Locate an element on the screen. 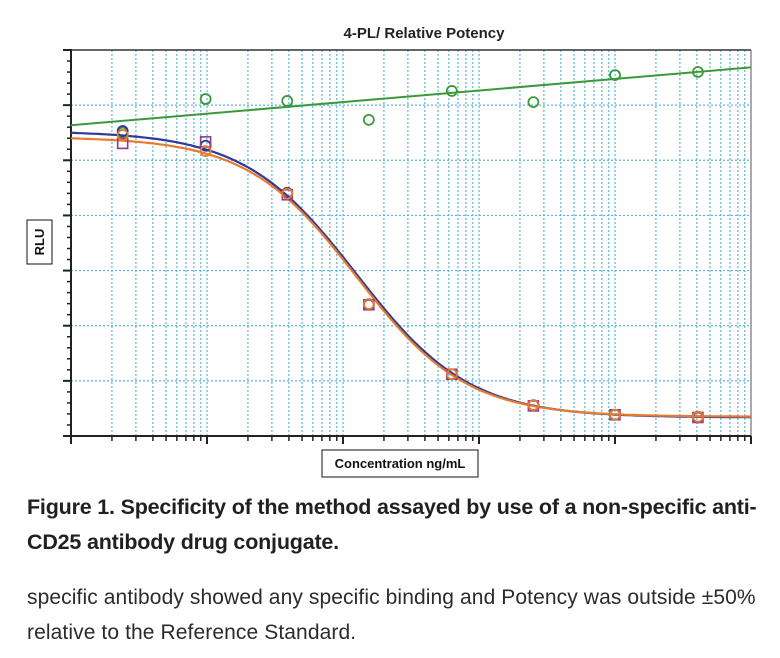  x-axis-label-box: Concentration ng/mL is located at coordinates (400, 463).